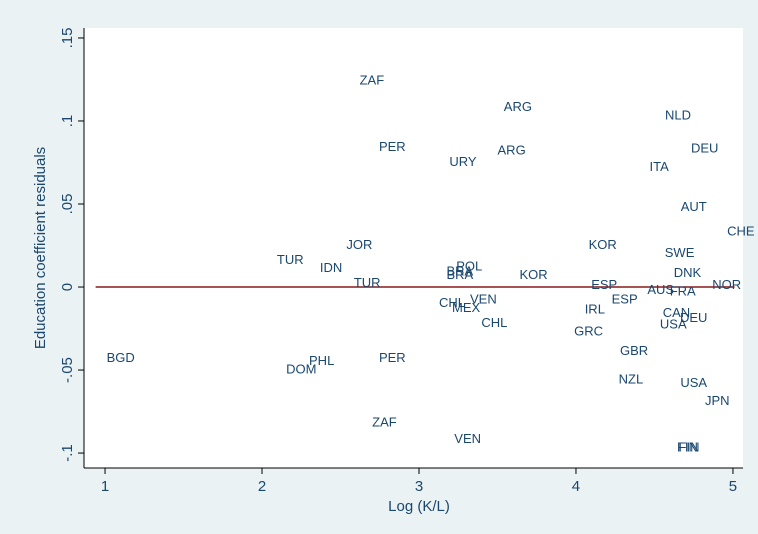 This screenshot has height=534, width=758. Describe the element at coordinates (688, 272) in the screenshot. I see `point-label: DNK` at that location.